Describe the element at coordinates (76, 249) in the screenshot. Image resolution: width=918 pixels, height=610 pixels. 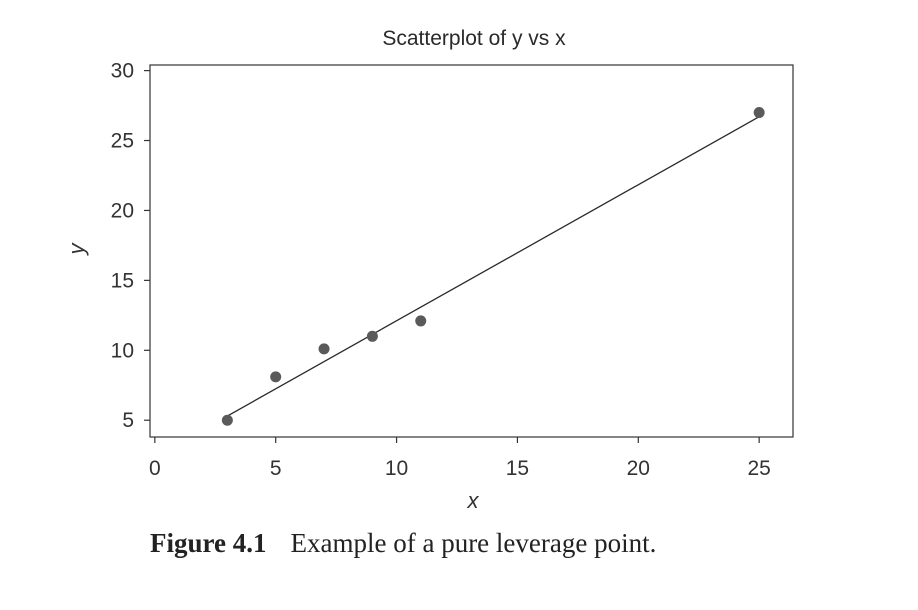
I see `y-axis-label: y` at that location.